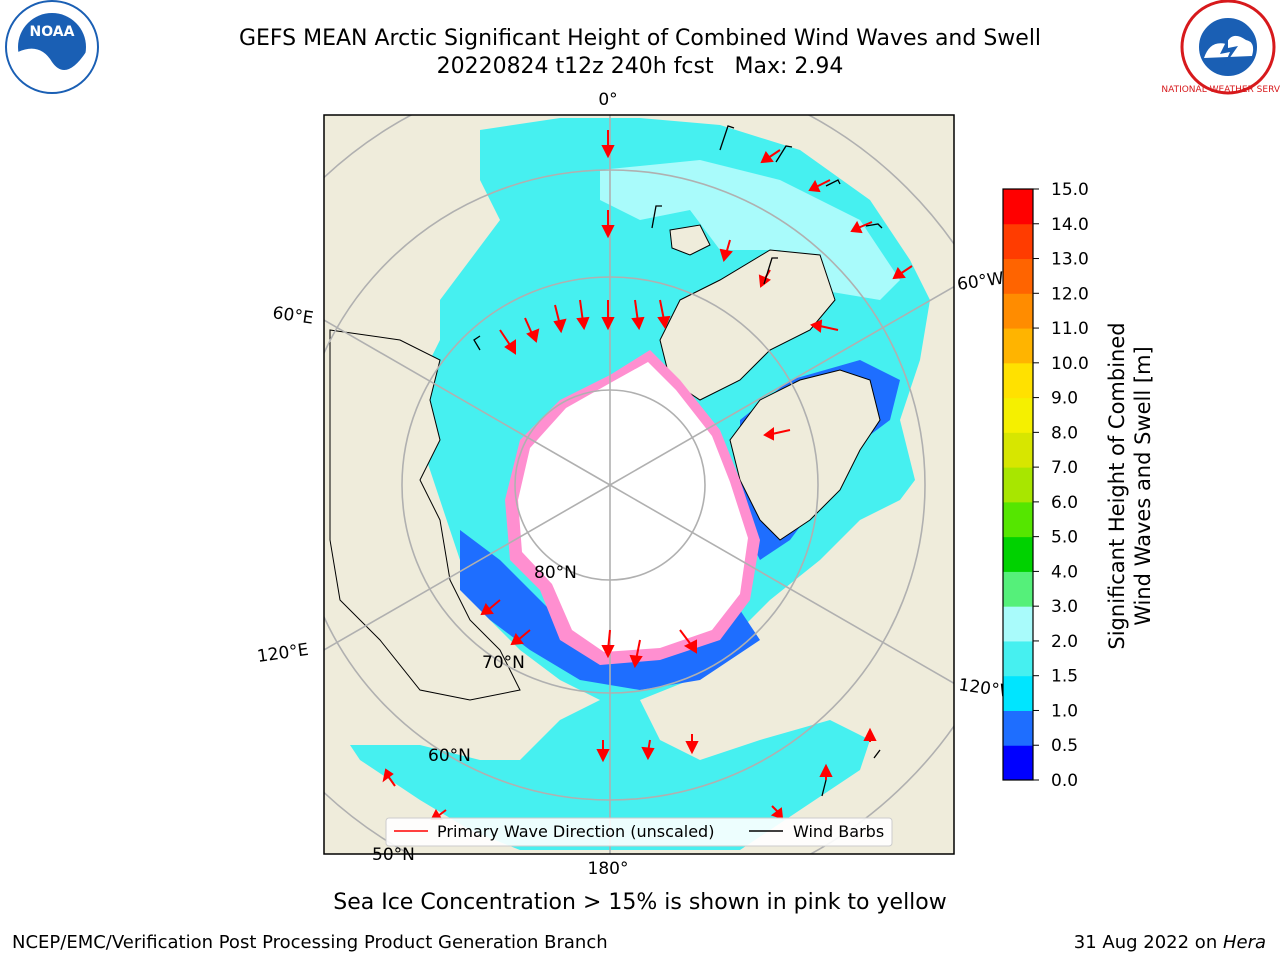 The width and height of the screenshot is (1280, 960). What do you see at coordinates (503, 663) in the screenshot?
I see `lat-label-70n: 70°N` at bounding box center [503, 663].